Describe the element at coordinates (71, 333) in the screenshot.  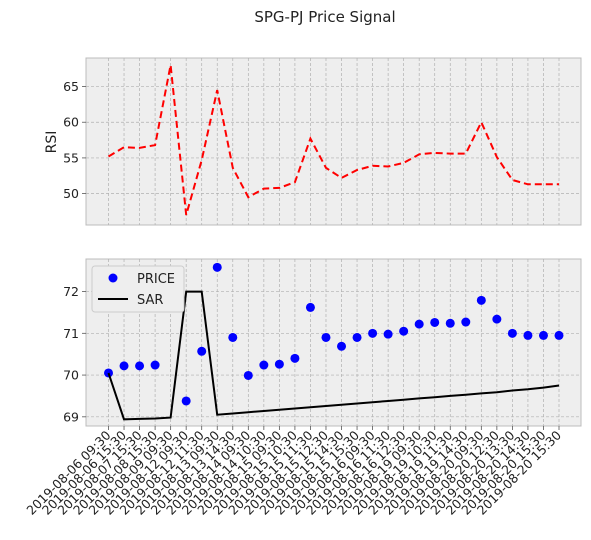
I see `price-y-tick-label: 71` at that location.